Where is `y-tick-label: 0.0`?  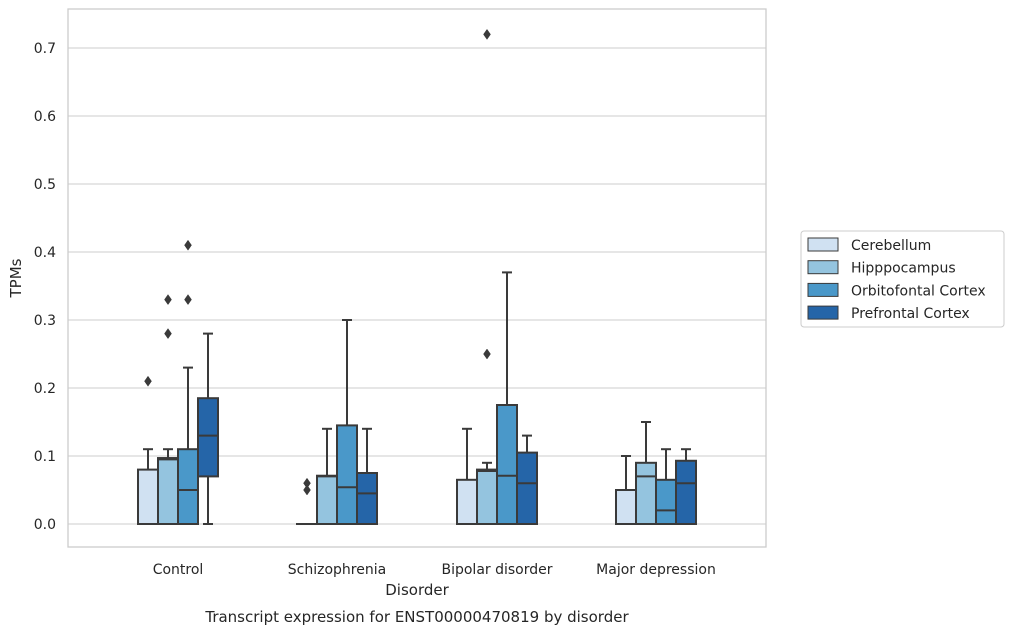 y-tick-label: 0.0 is located at coordinates (45, 525).